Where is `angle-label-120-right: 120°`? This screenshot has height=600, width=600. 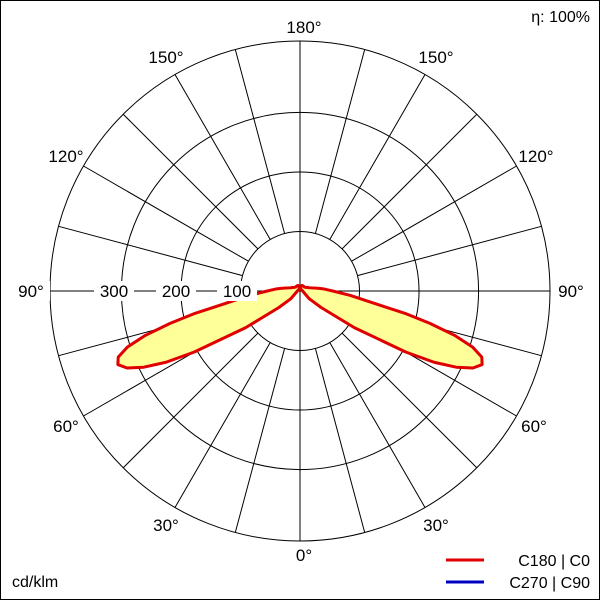 angle-label-120-right: 120° is located at coordinates (535, 156).